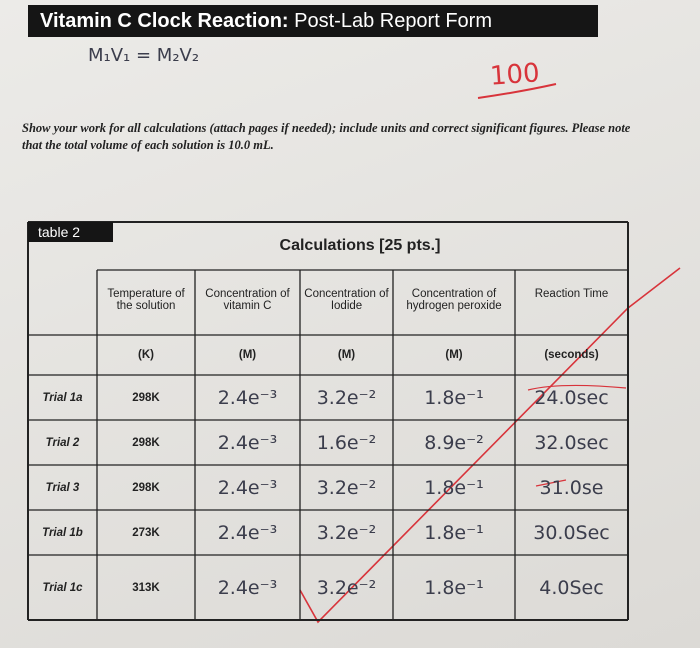 The width and height of the screenshot is (700, 648). I want to click on table-label: table 2, so click(70, 232).